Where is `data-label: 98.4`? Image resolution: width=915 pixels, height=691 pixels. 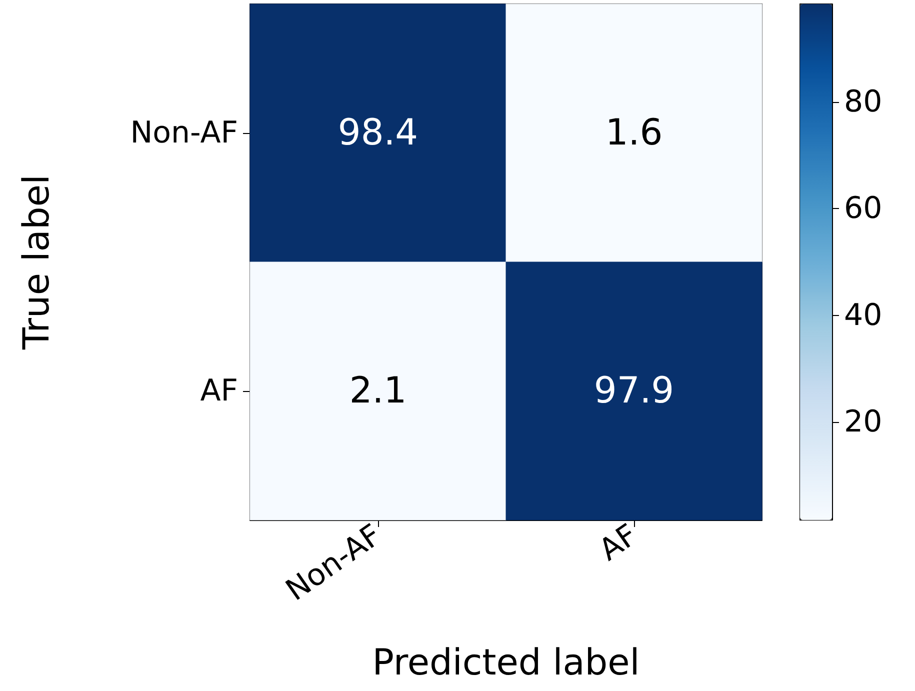
data-label: 98.4 is located at coordinates (378, 133).